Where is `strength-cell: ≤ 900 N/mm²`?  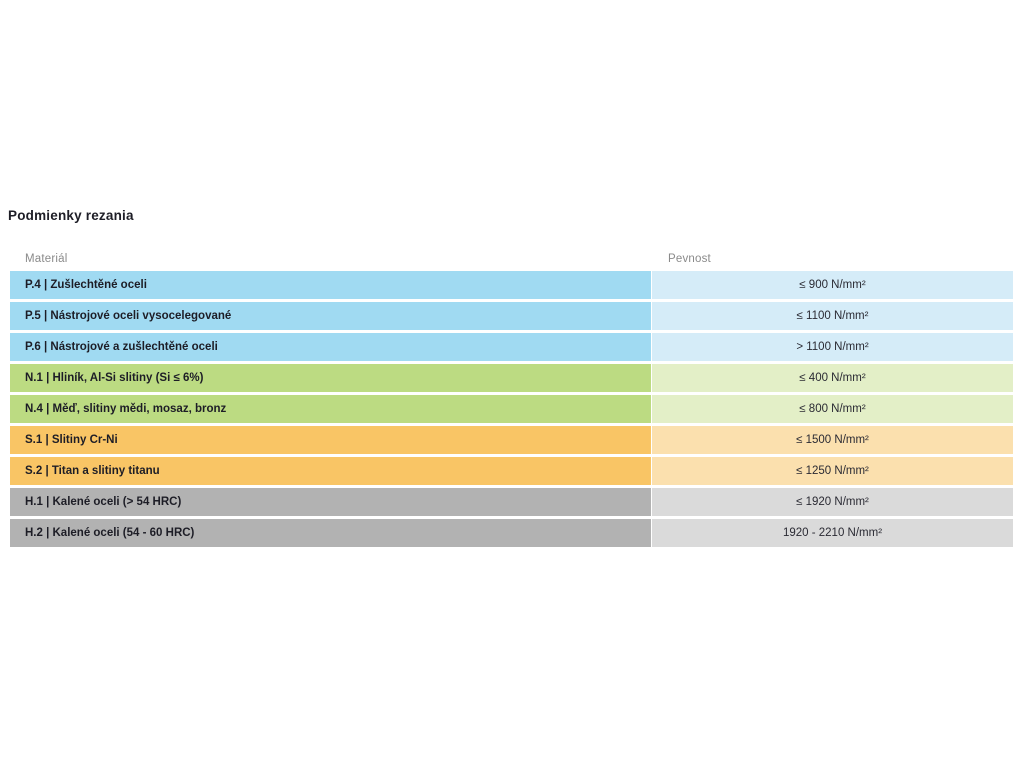
strength-cell: ≤ 900 N/mm² is located at coordinates (832, 285).